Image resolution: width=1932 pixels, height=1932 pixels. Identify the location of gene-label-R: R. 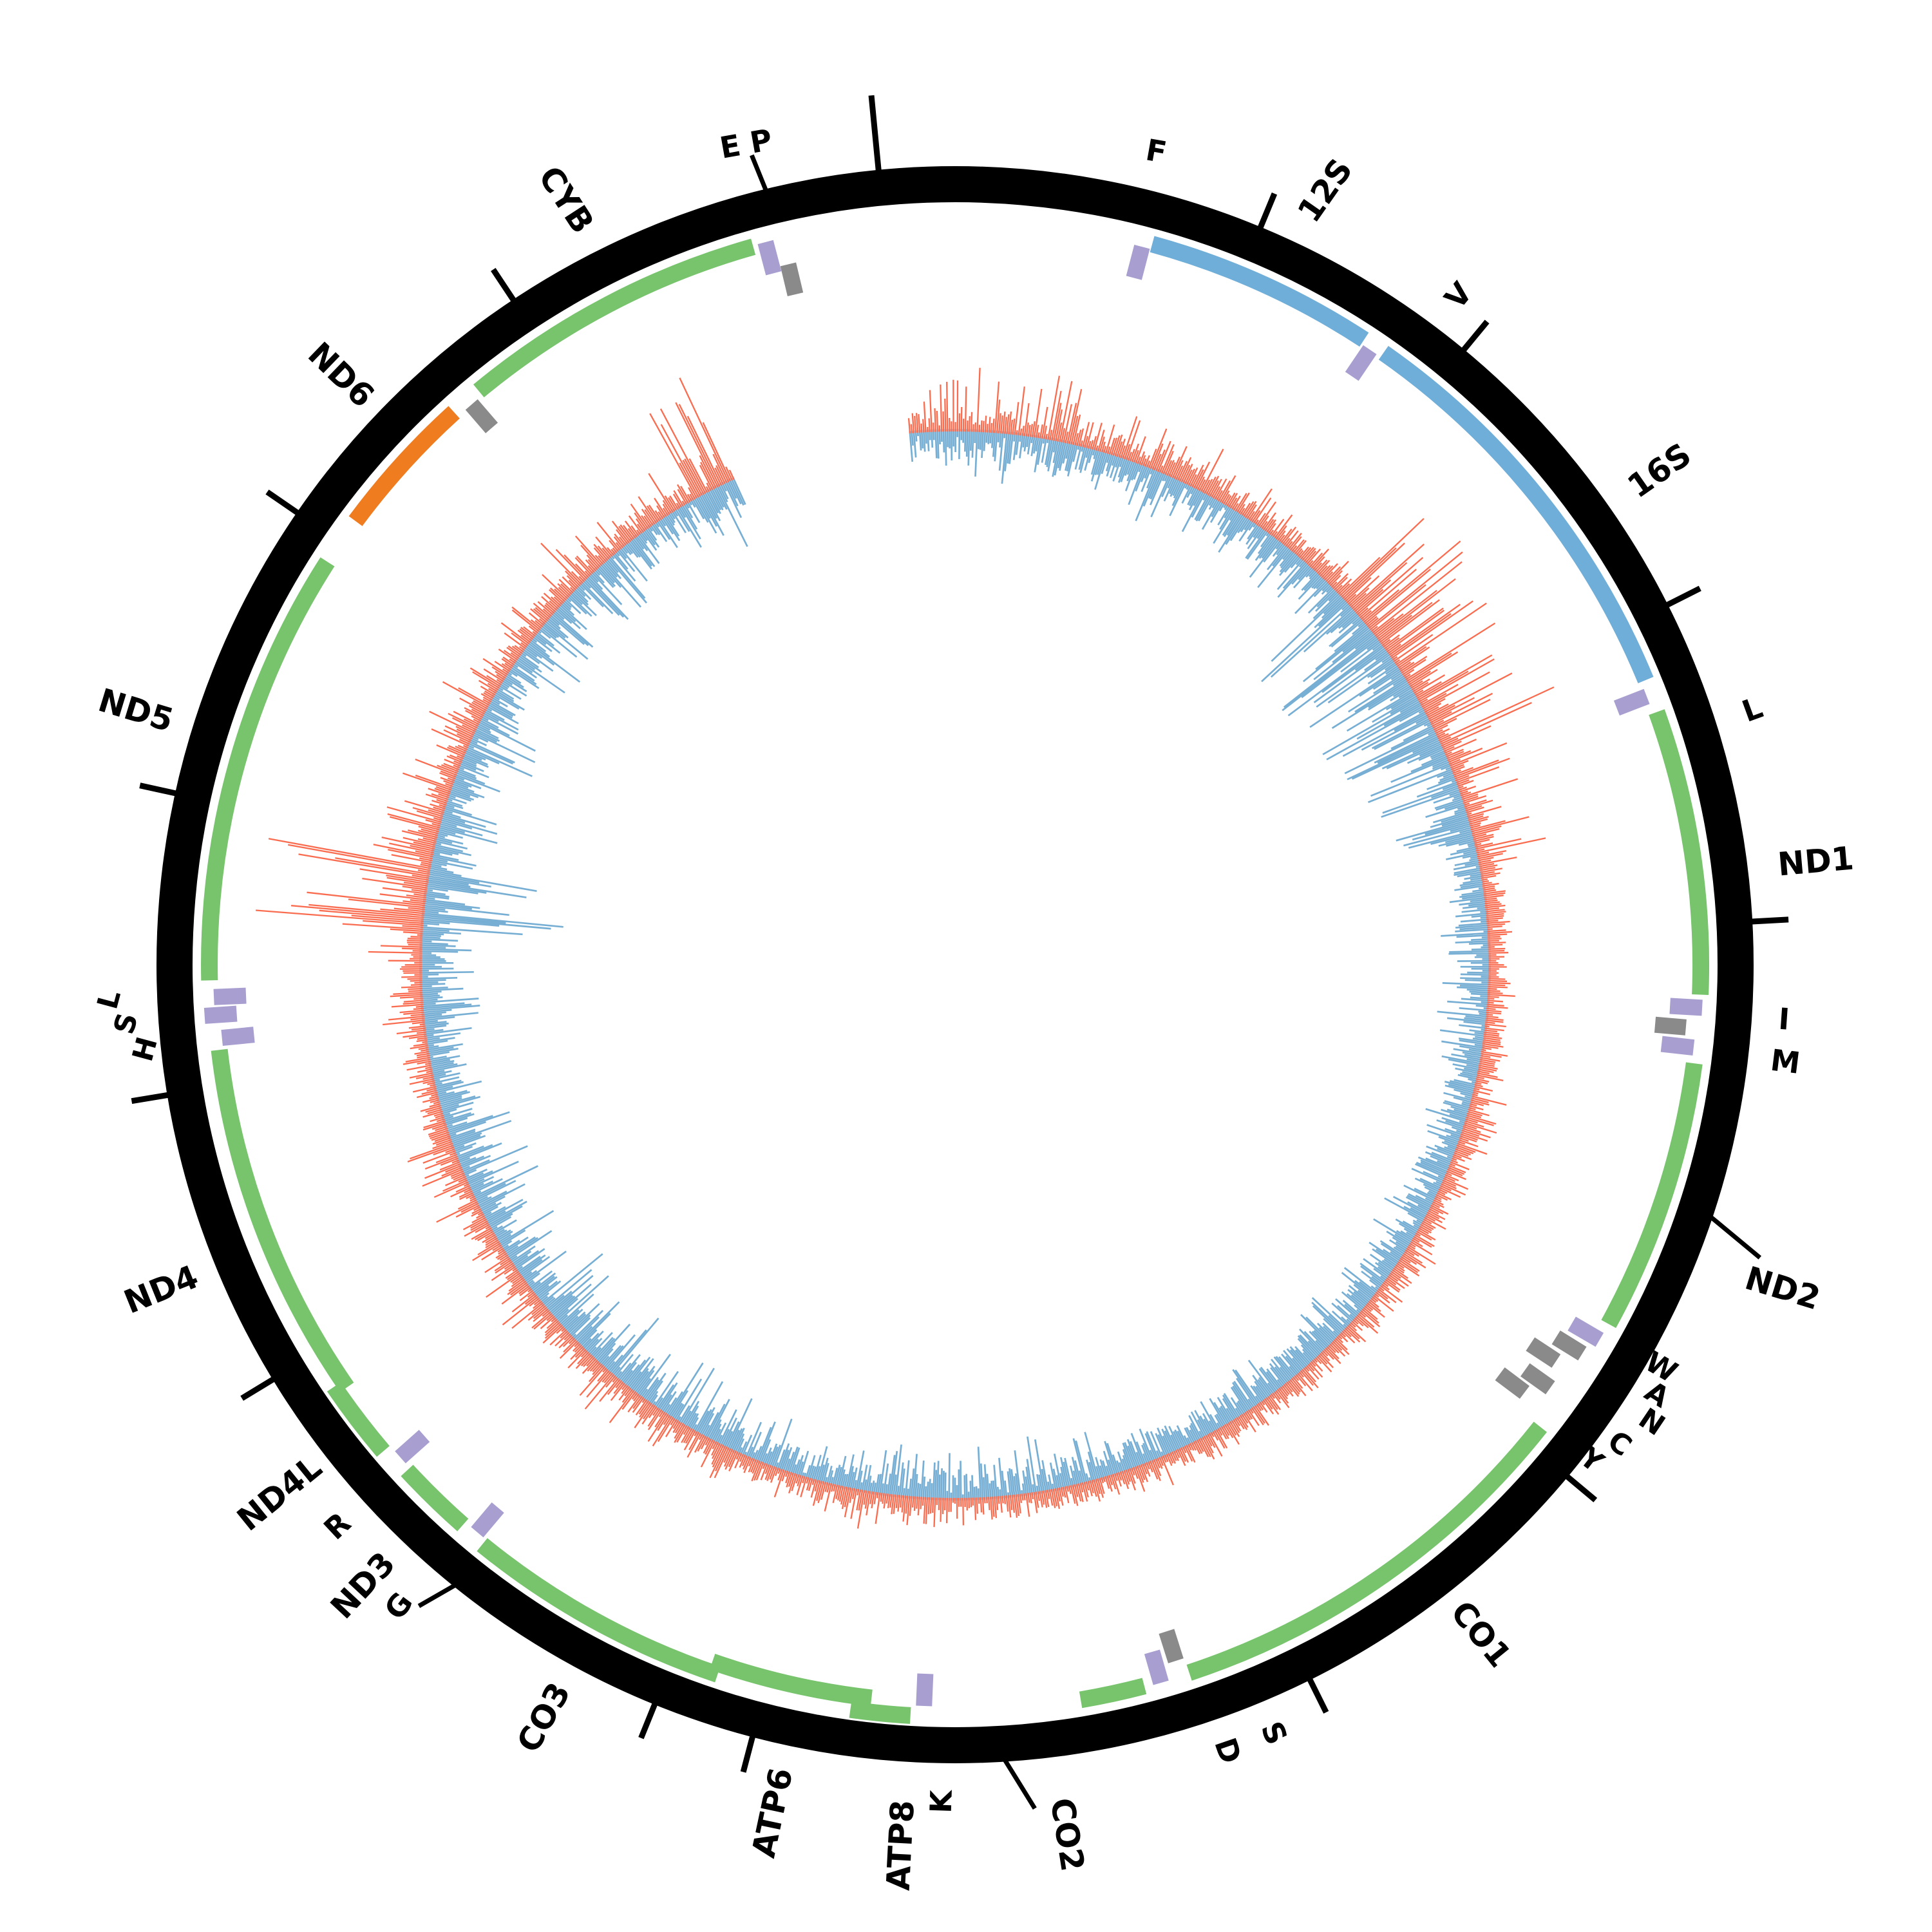
(337, 1527).